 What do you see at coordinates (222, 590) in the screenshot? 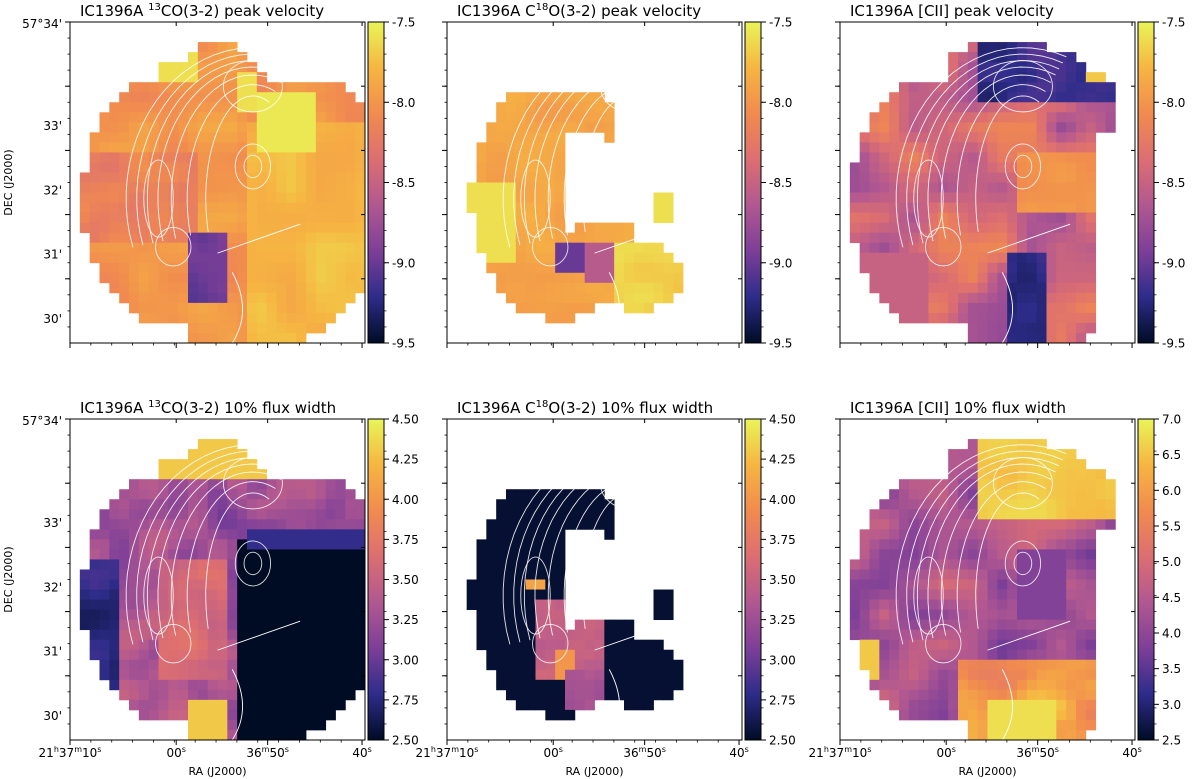
I see `heatmap` at bounding box center [222, 590].